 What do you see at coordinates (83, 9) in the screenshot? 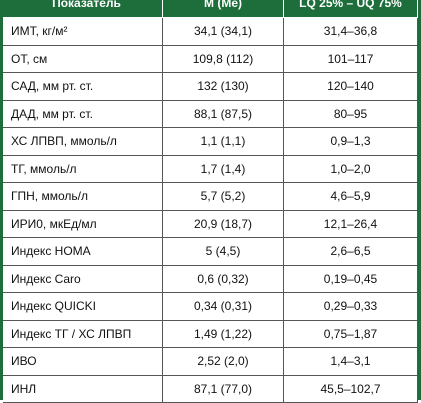
I see `header-cell: Показатель` at bounding box center [83, 9].